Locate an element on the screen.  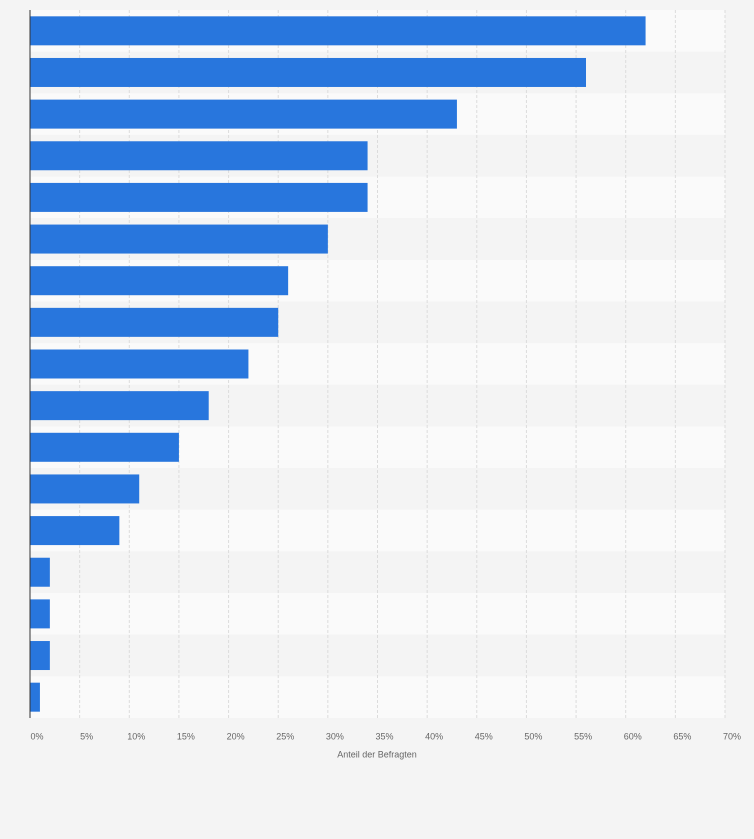
x-tick-label: 20% is located at coordinates (236, 736).